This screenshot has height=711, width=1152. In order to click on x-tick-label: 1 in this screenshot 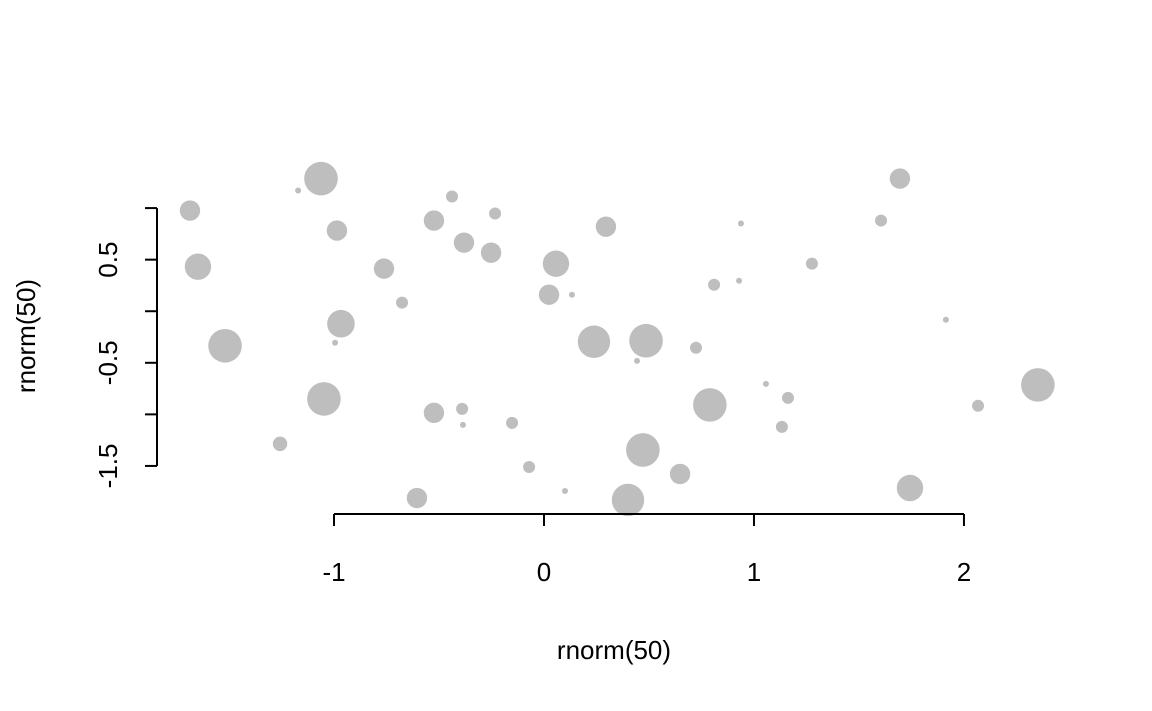, I will do `click(754, 572)`.